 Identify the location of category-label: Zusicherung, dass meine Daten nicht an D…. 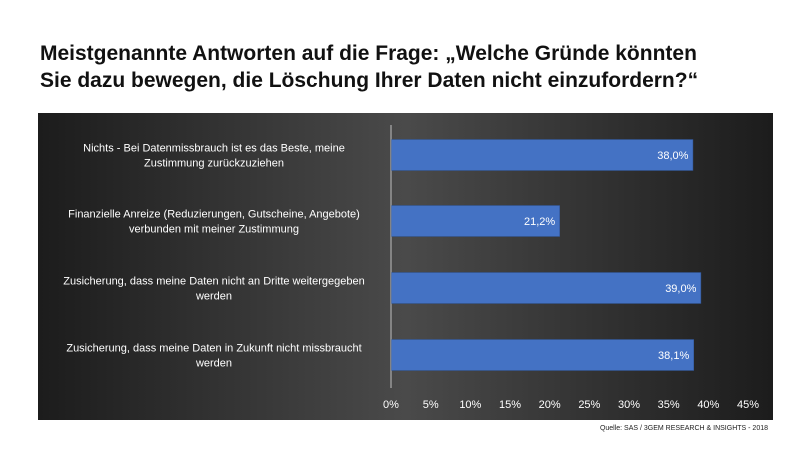
(213, 282).